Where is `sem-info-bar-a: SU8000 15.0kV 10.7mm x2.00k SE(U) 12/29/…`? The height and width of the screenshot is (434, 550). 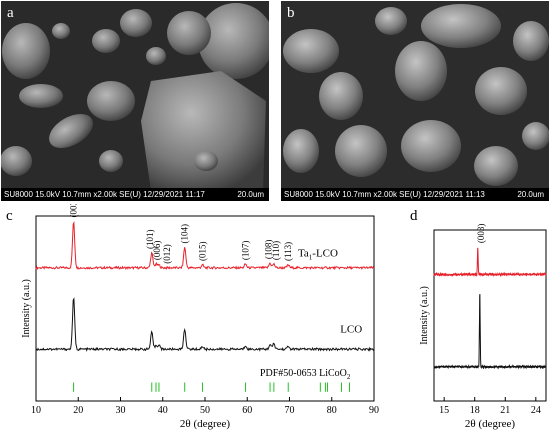 sem-info-bar-a: SU8000 15.0kV 10.7mm x2.00k SE(U) 12/29/… is located at coordinates (135, 194).